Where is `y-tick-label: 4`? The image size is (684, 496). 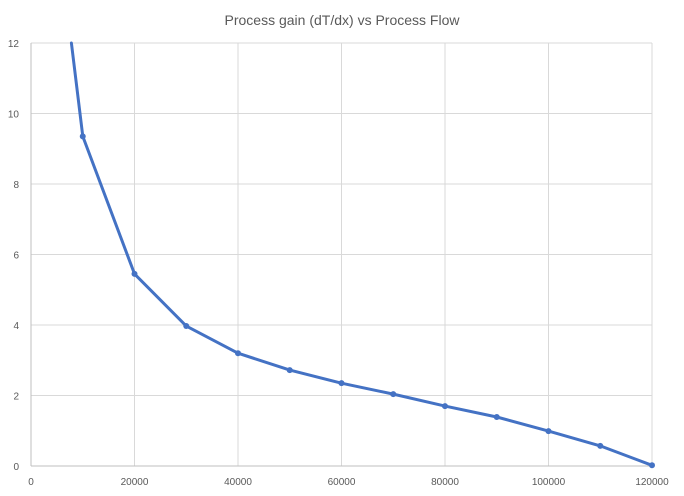
y-tick-label: 4 is located at coordinates (16, 326).